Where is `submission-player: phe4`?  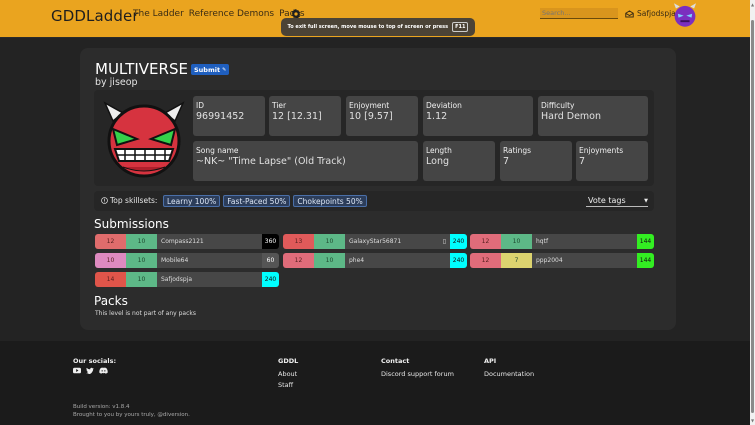
submission-player: phe4 is located at coordinates (397, 260).